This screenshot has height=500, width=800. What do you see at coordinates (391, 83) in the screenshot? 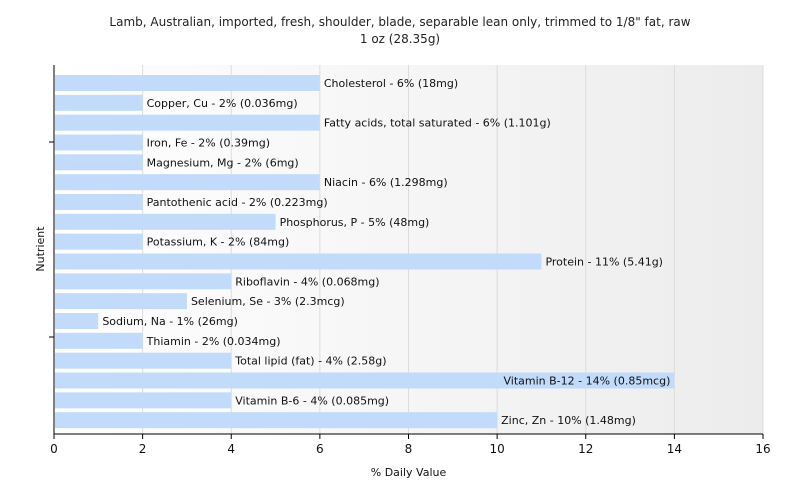
I see `bar-label: Cholesterol - 6% (18mg)` at bounding box center [391, 83].